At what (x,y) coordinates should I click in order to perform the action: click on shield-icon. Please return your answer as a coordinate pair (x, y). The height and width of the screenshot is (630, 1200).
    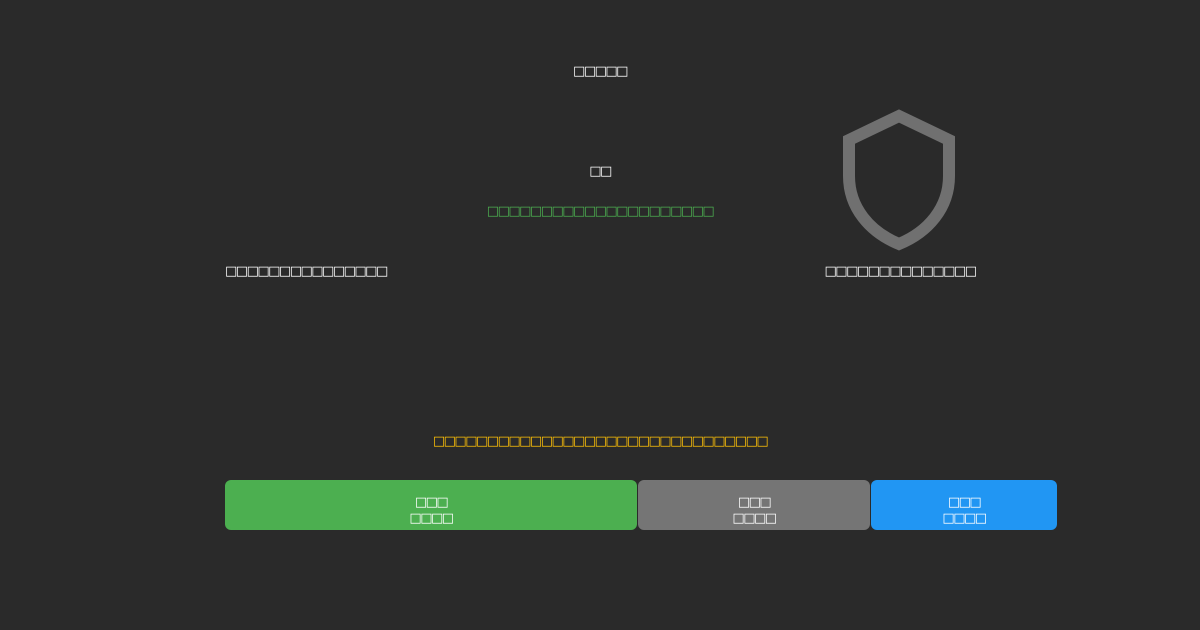
    Looking at the image, I should click on (899, 180).